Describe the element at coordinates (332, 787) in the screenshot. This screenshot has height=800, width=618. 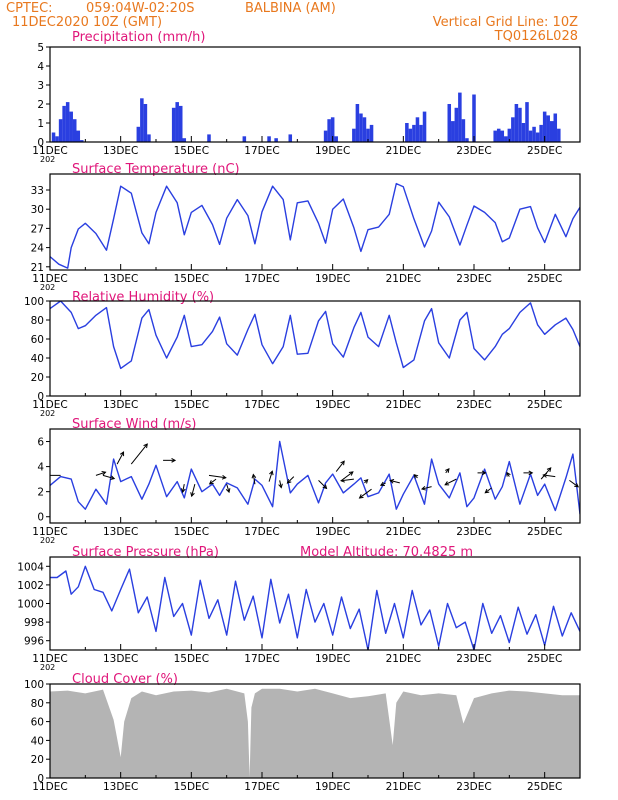
I see `x-tick-label: 19DEC` at that location.